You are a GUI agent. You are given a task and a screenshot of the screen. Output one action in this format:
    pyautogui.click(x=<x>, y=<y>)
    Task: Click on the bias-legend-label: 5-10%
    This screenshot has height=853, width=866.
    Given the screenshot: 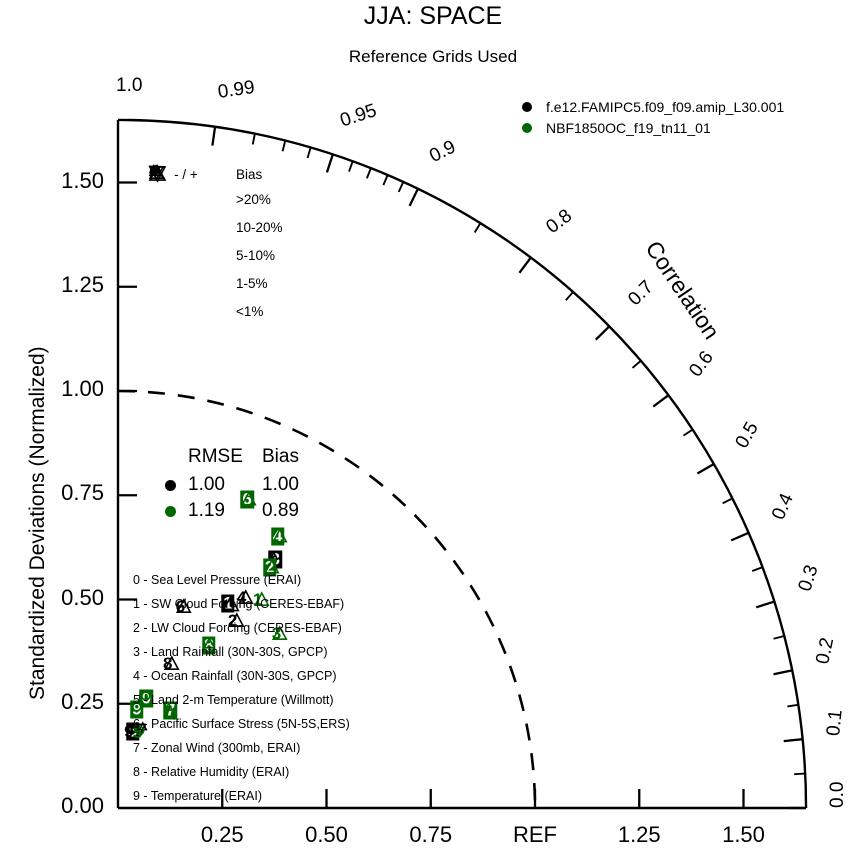 What is the action you would take?
    pyautogui.click(x=256, y=255)
    